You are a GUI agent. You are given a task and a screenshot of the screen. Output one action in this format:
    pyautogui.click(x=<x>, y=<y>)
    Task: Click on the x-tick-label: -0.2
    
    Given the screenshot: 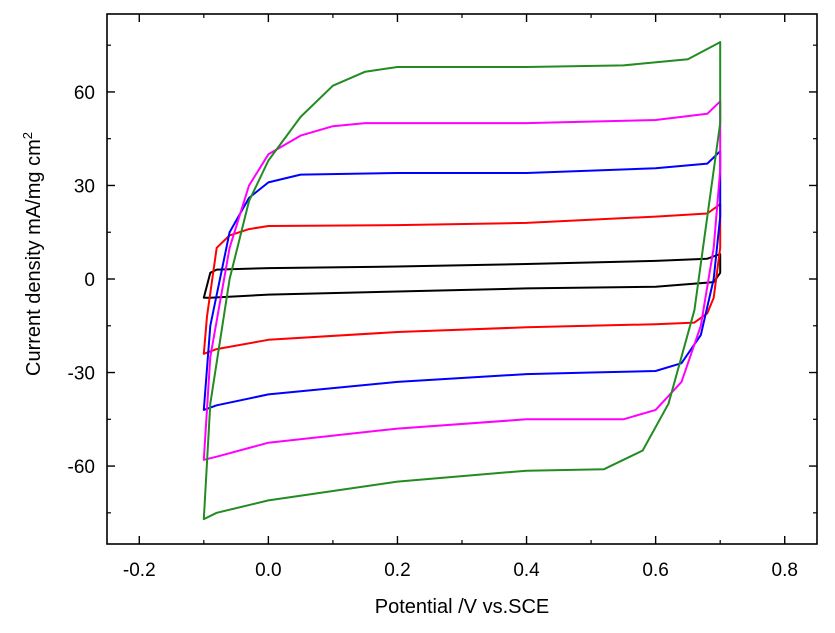 What is the action you would take?
    pyautogui.click(x=139, y=570)
    